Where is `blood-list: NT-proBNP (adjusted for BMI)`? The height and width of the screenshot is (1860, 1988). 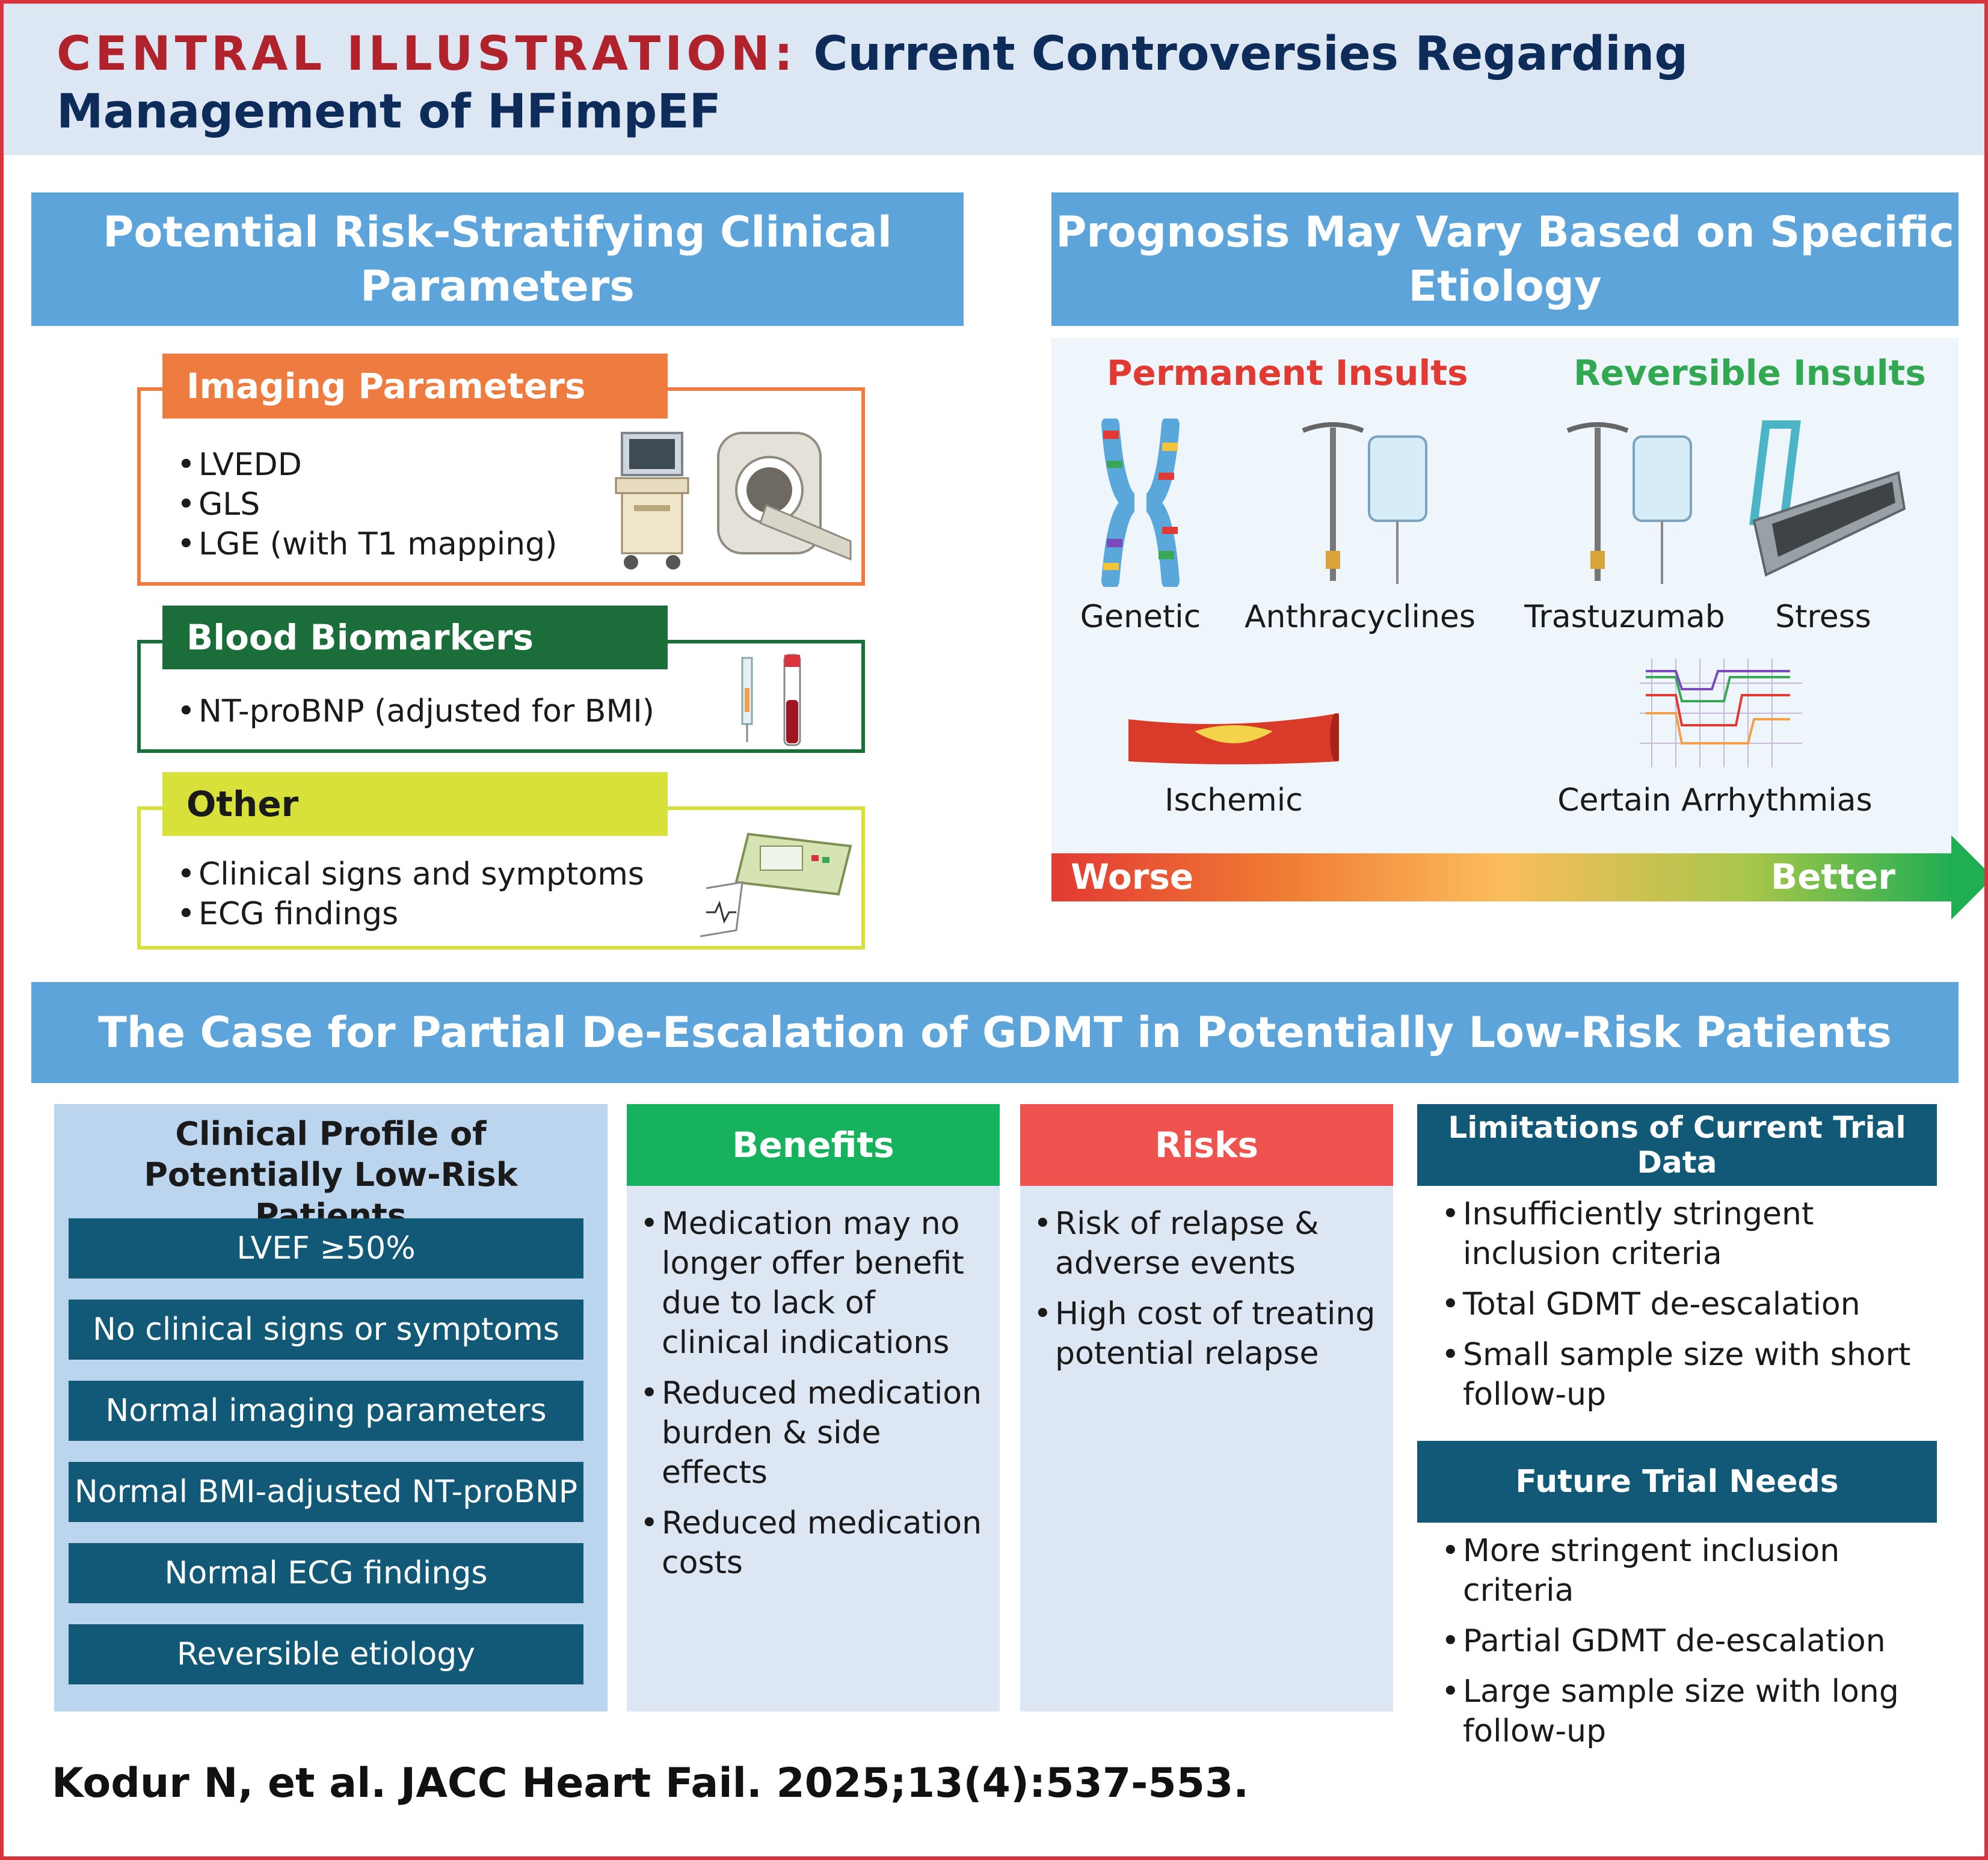
blood-list: NT-proBNP (adjusted for BMI) is located at coordinates (415, 711).